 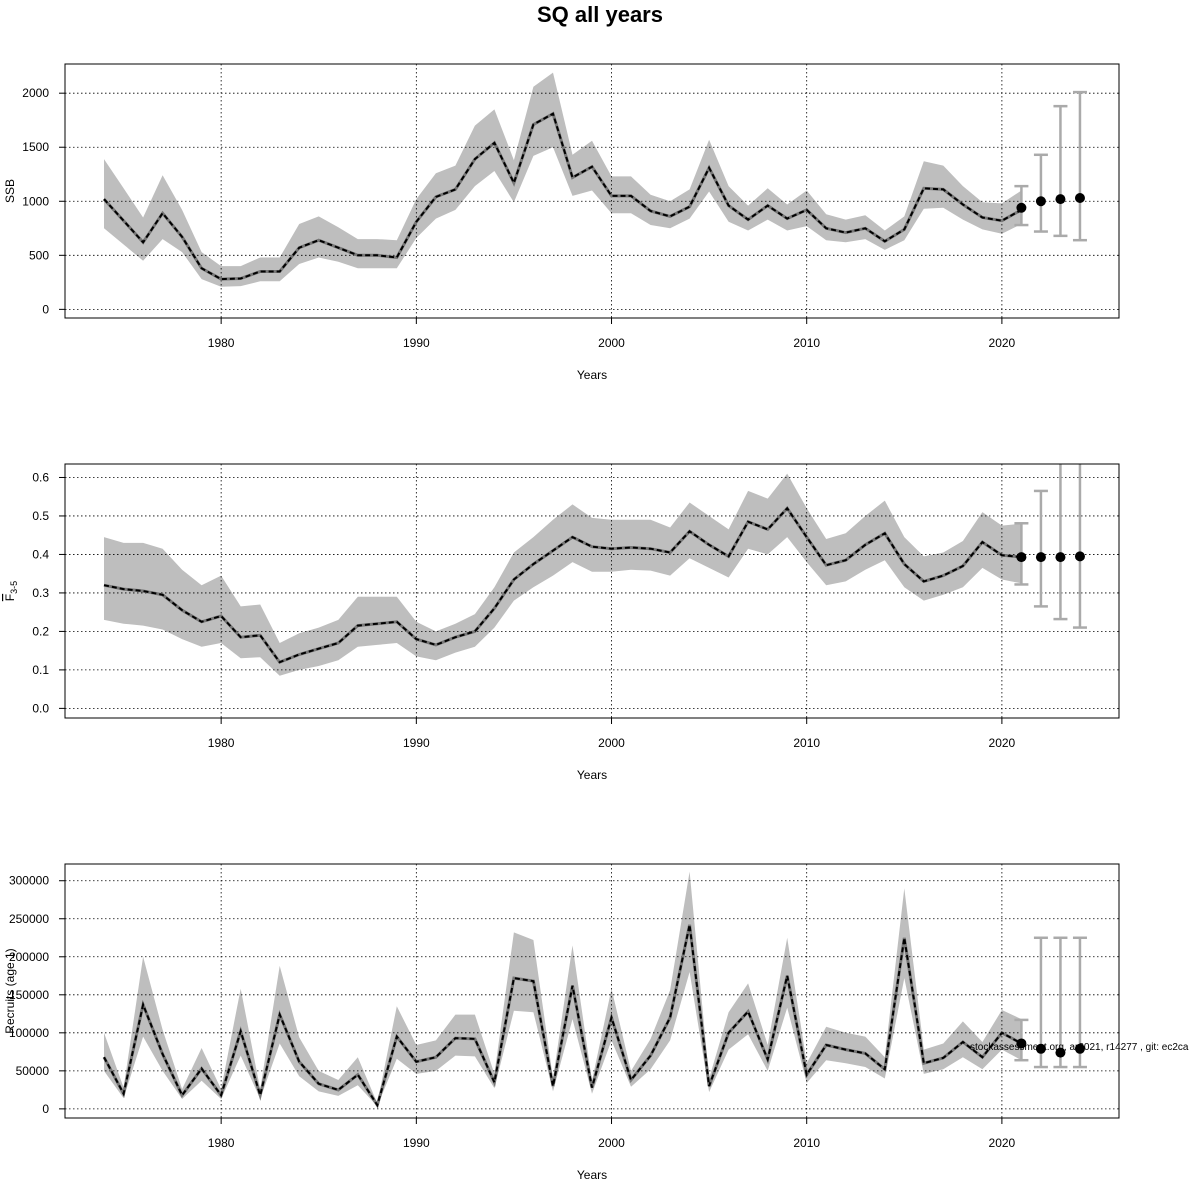 What do you see at coordinates (40, 477) in the screenshot?
I see `y-tick-label: 0.6` at bounding box center [40, 477].